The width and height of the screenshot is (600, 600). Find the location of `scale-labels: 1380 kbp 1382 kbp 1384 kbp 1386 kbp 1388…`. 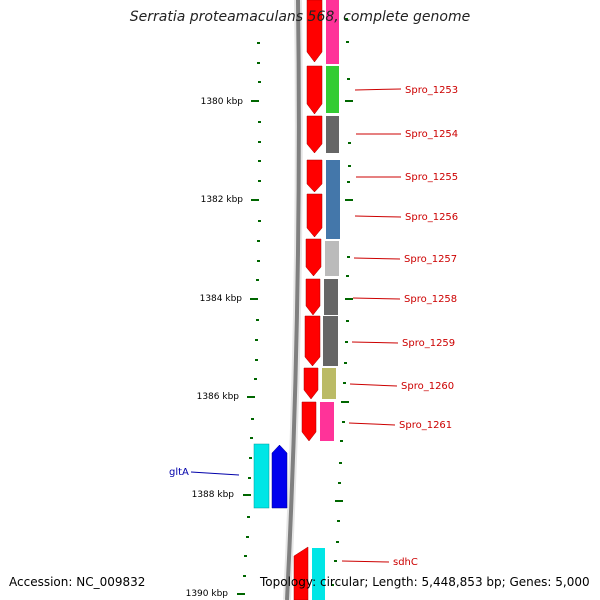

scale-labels: 1380 kbp 1382 kbp 1384 kbp 1386 kbp 1388… is located at coordinates (215, 348).